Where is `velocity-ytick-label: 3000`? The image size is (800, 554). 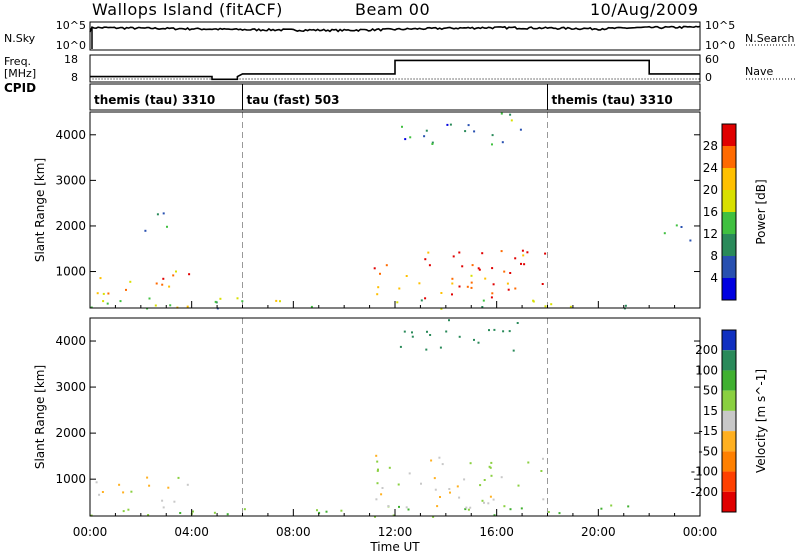 velocity-ytick-label: 3000 is located at coordinates (70, 387).